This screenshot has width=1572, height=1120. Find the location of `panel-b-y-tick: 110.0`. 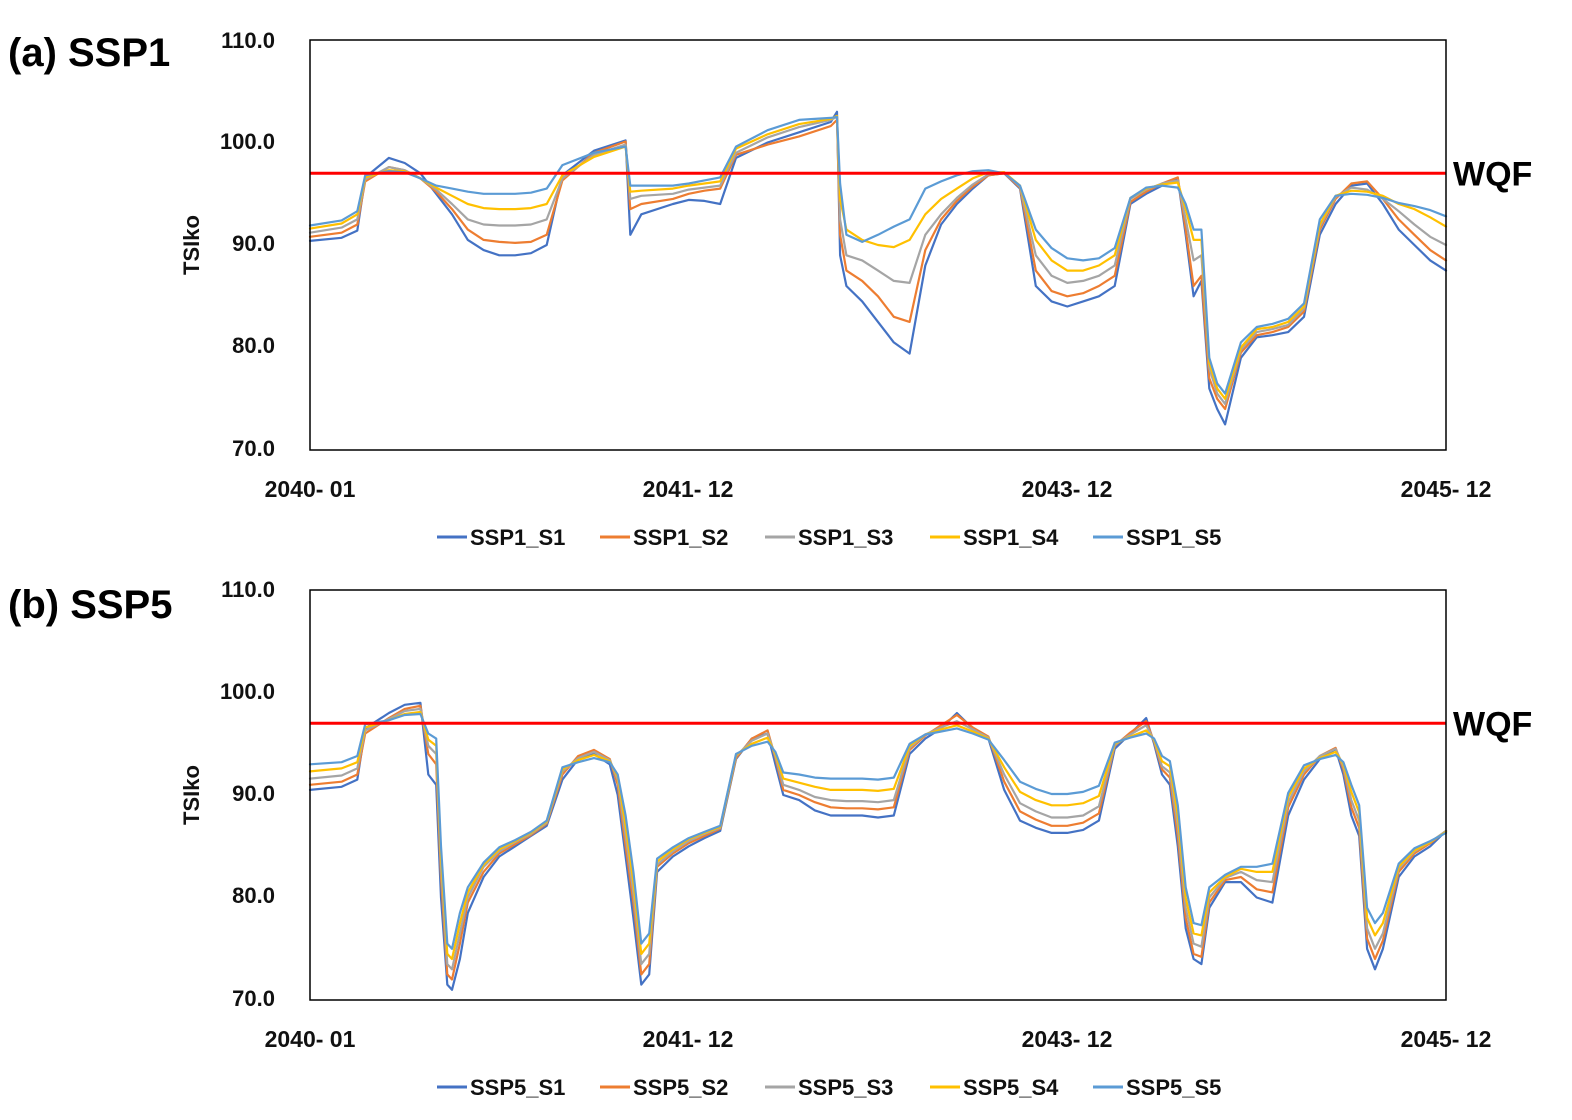

panel-b-y-tick: 110.0 is located at coordinates (248, 589).